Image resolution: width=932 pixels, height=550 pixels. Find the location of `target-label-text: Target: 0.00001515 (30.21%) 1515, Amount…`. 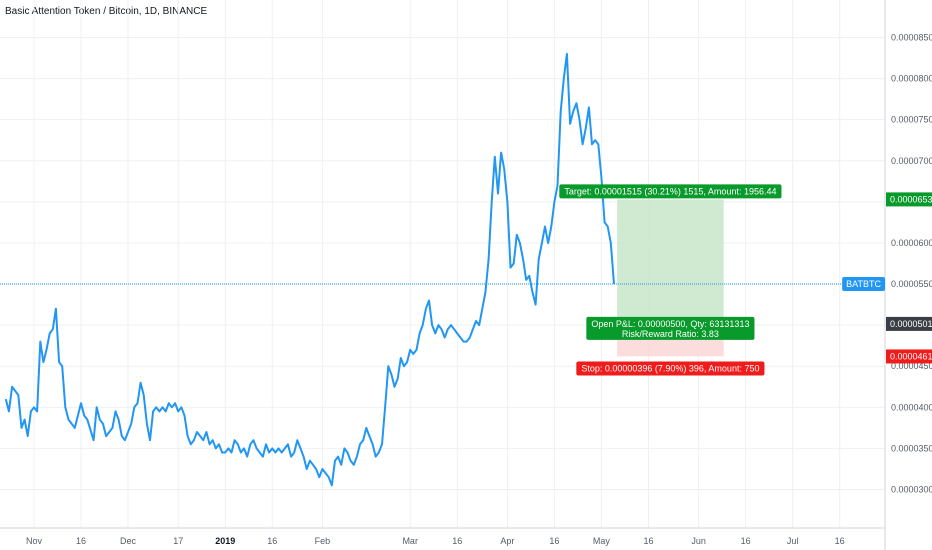

target-label-text: Target: 0.00001515 (30.21%) 1515, Amount… is located at coordinates (670, 191).